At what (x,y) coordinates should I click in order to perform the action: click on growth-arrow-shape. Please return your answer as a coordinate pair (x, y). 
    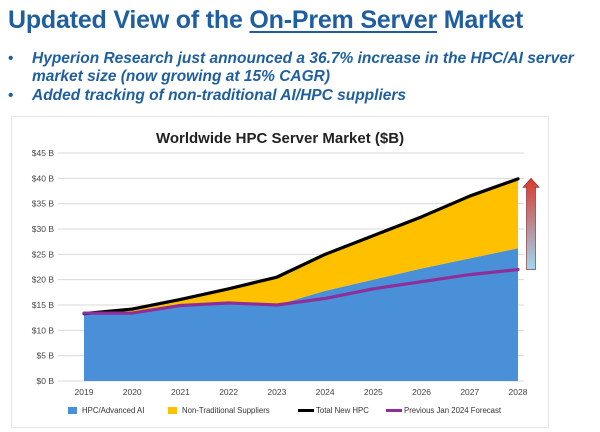
    Looking at the image, I should click on (531, 223).